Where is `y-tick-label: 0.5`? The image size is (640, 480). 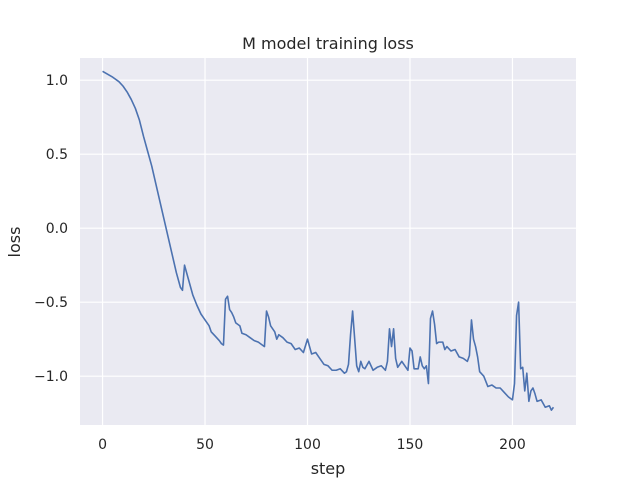 y-tick-label: 0.5 is located at coordinates (57, 155).